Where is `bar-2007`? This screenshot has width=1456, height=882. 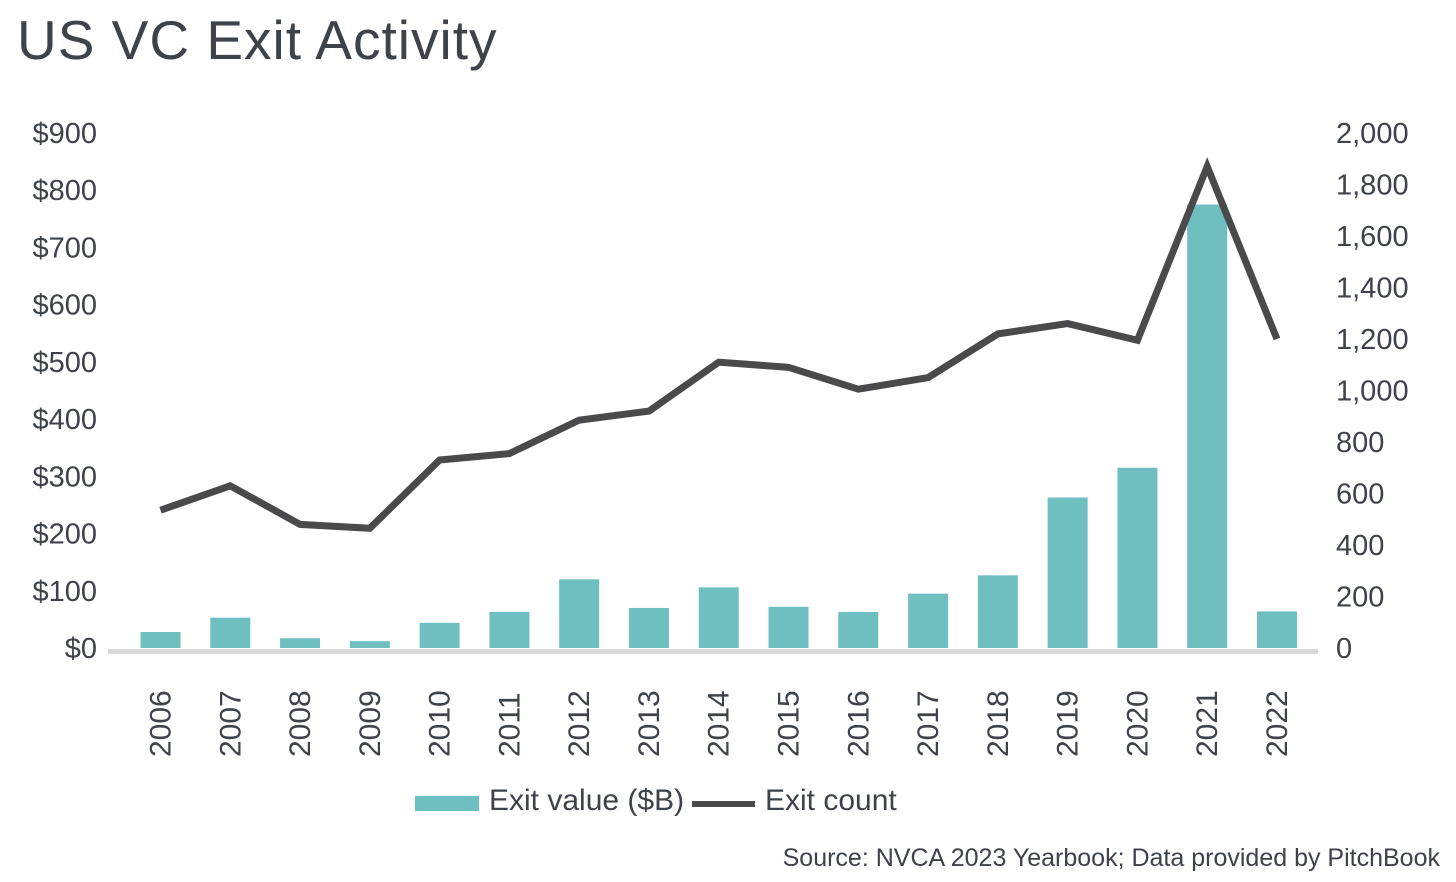
bar-2007 is located at coordinates (230, 632).